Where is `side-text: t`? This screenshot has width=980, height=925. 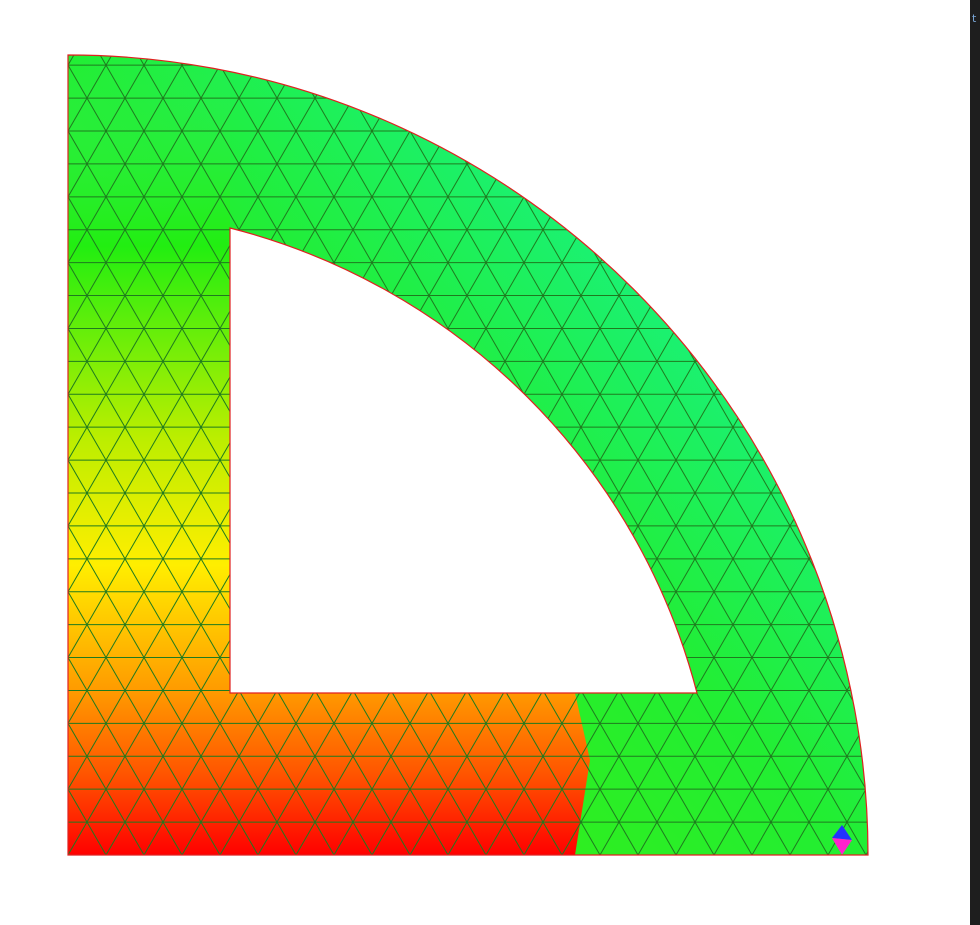 side-text: t is located at coordinates (974, 18).